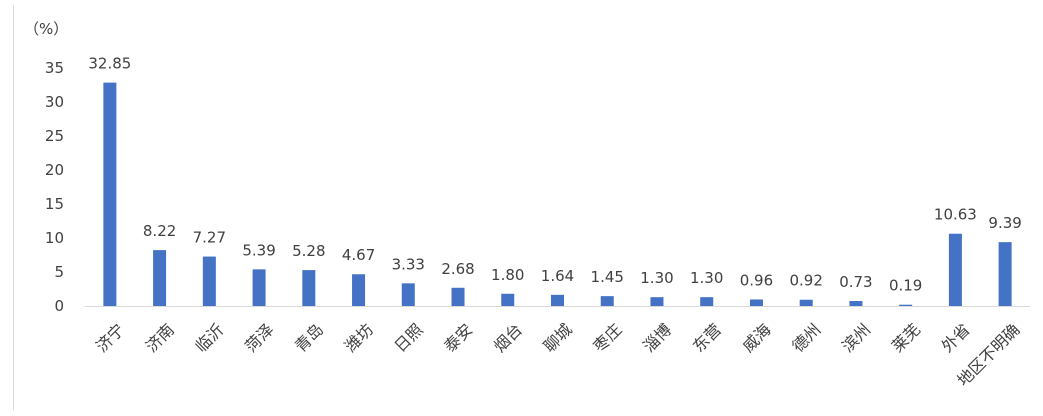 This screenshot has width=1043, height=416. Describe the element at coordinates (1004, 223) in the screenshot. I see `data-label: 9.39` at that location.